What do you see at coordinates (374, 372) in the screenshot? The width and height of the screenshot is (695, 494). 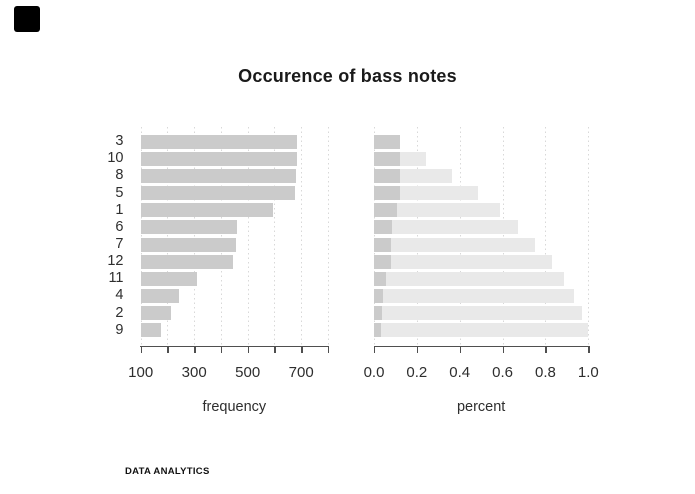 I see `x-tick-label: 0.0` at bounding box center [374, 372].